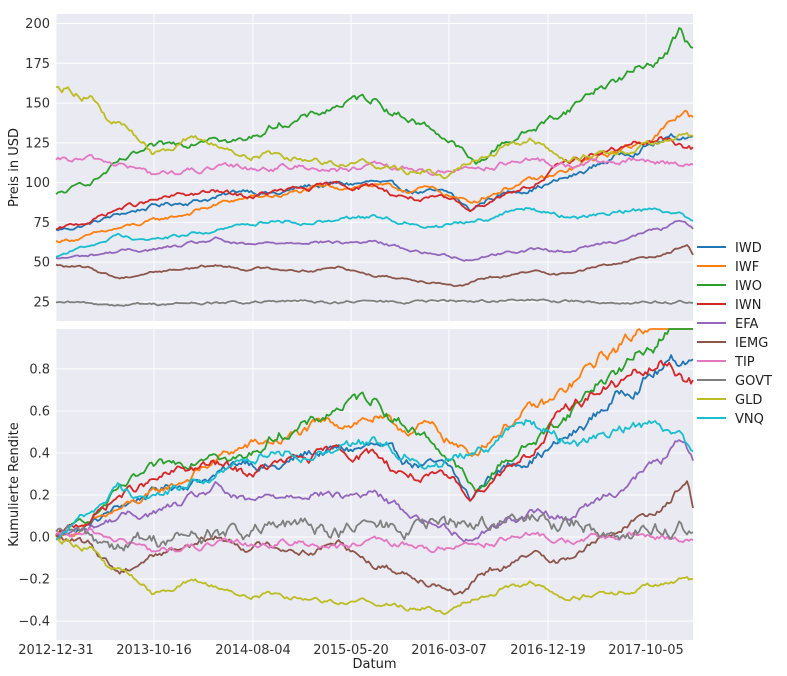 The height and width of the screenshot is (676, 787). I want to click on legend-label-govt: GOVT, so click(753, 381).